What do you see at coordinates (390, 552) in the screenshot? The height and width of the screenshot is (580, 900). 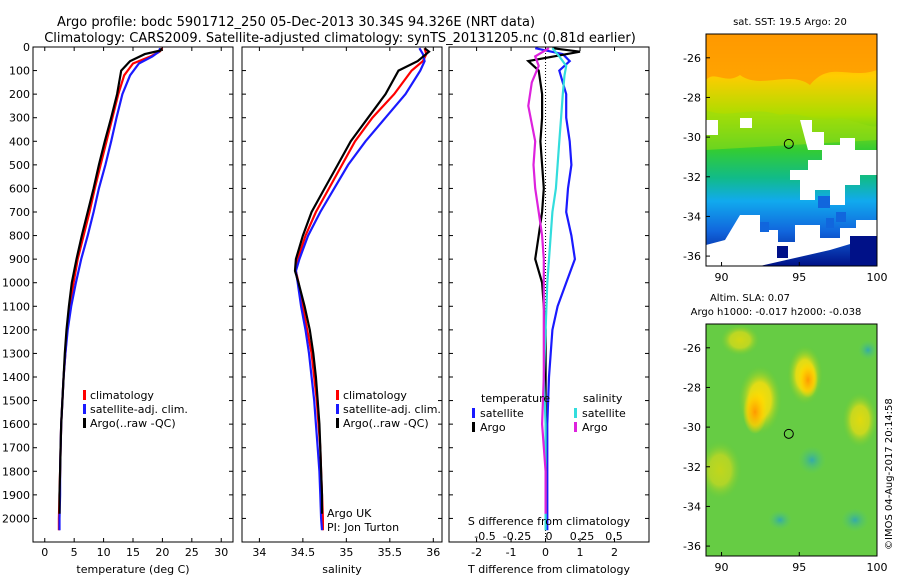 I see `x-tick-label: 35.5` at bounding box center [390, 552].